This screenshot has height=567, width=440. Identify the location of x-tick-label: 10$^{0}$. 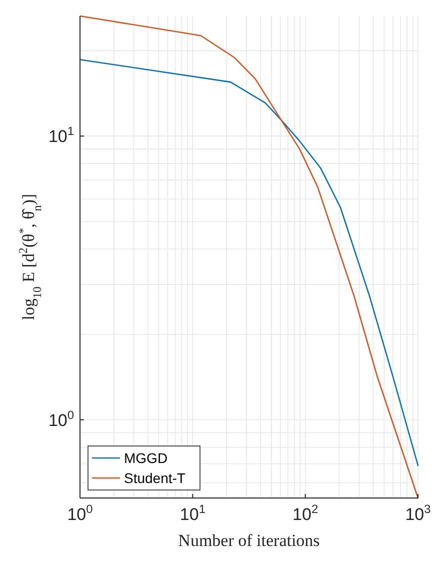
(80, 513).